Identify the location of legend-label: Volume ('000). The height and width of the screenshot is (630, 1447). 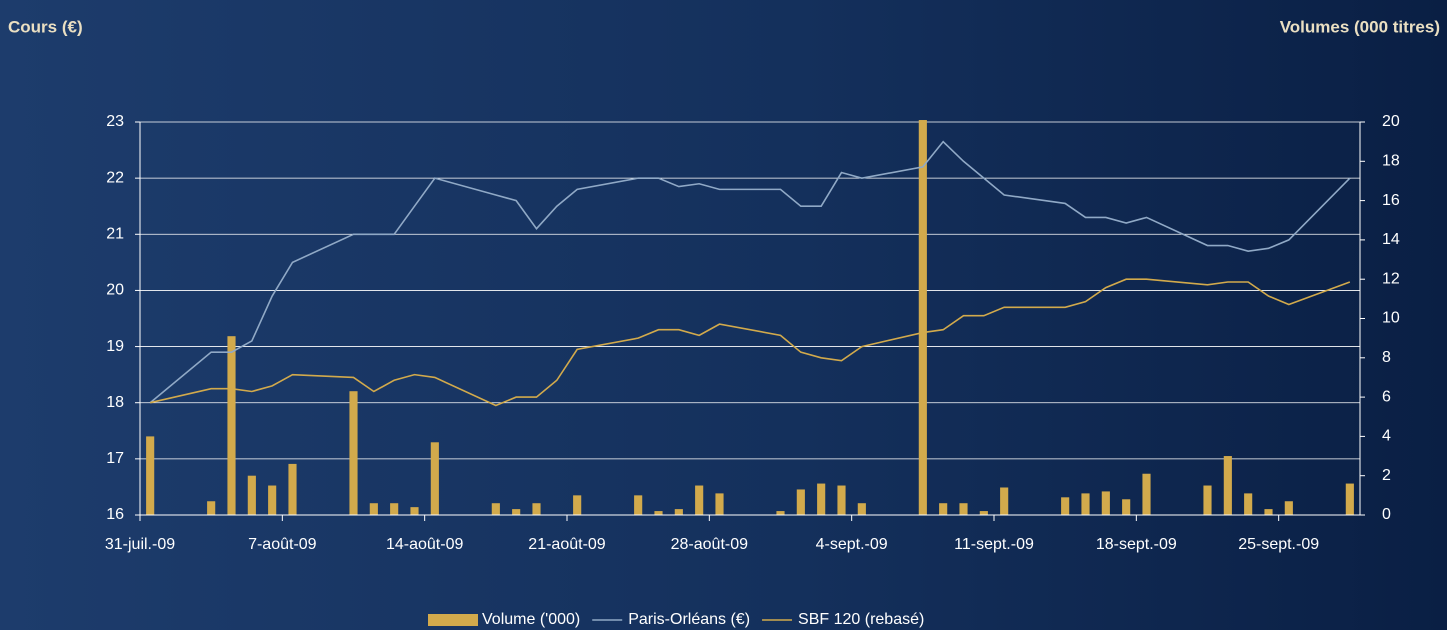
(531, 619).